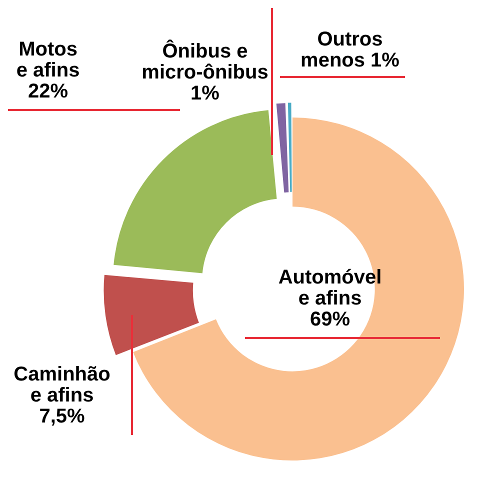 The image size is (490, 483). I want to click on data-label: 22%, so click(48, 91).